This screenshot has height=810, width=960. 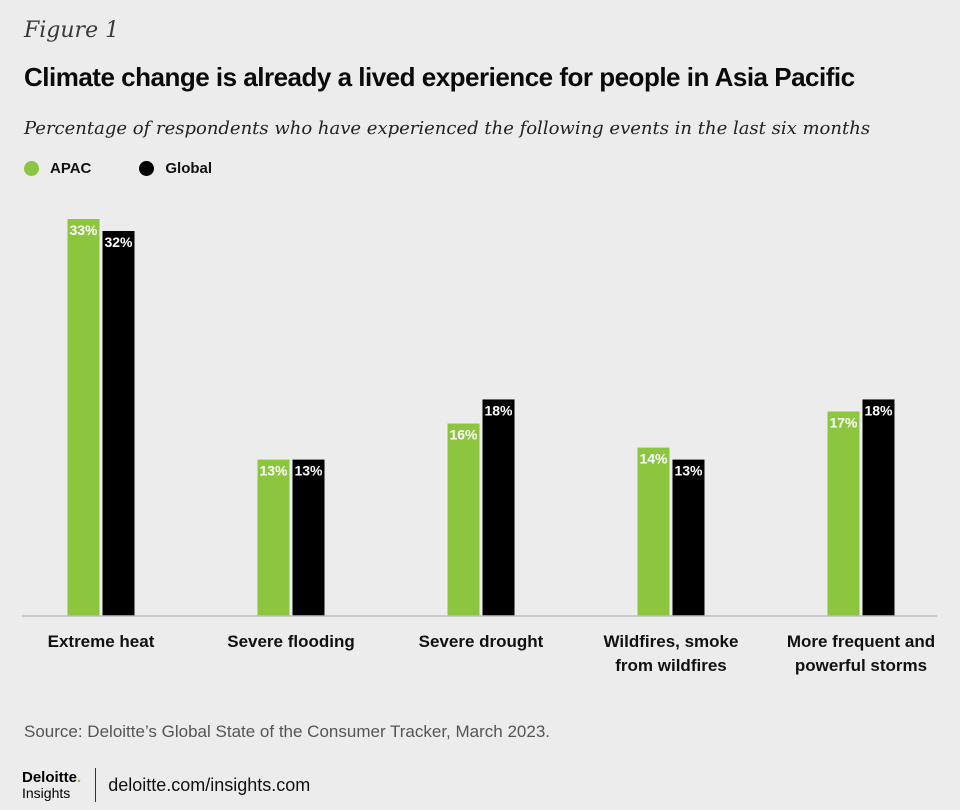 I want to click on category-label-wildfires-smoke-from-wildfires-line-1: Wildfires, smoke, so click(x=671, y=641).